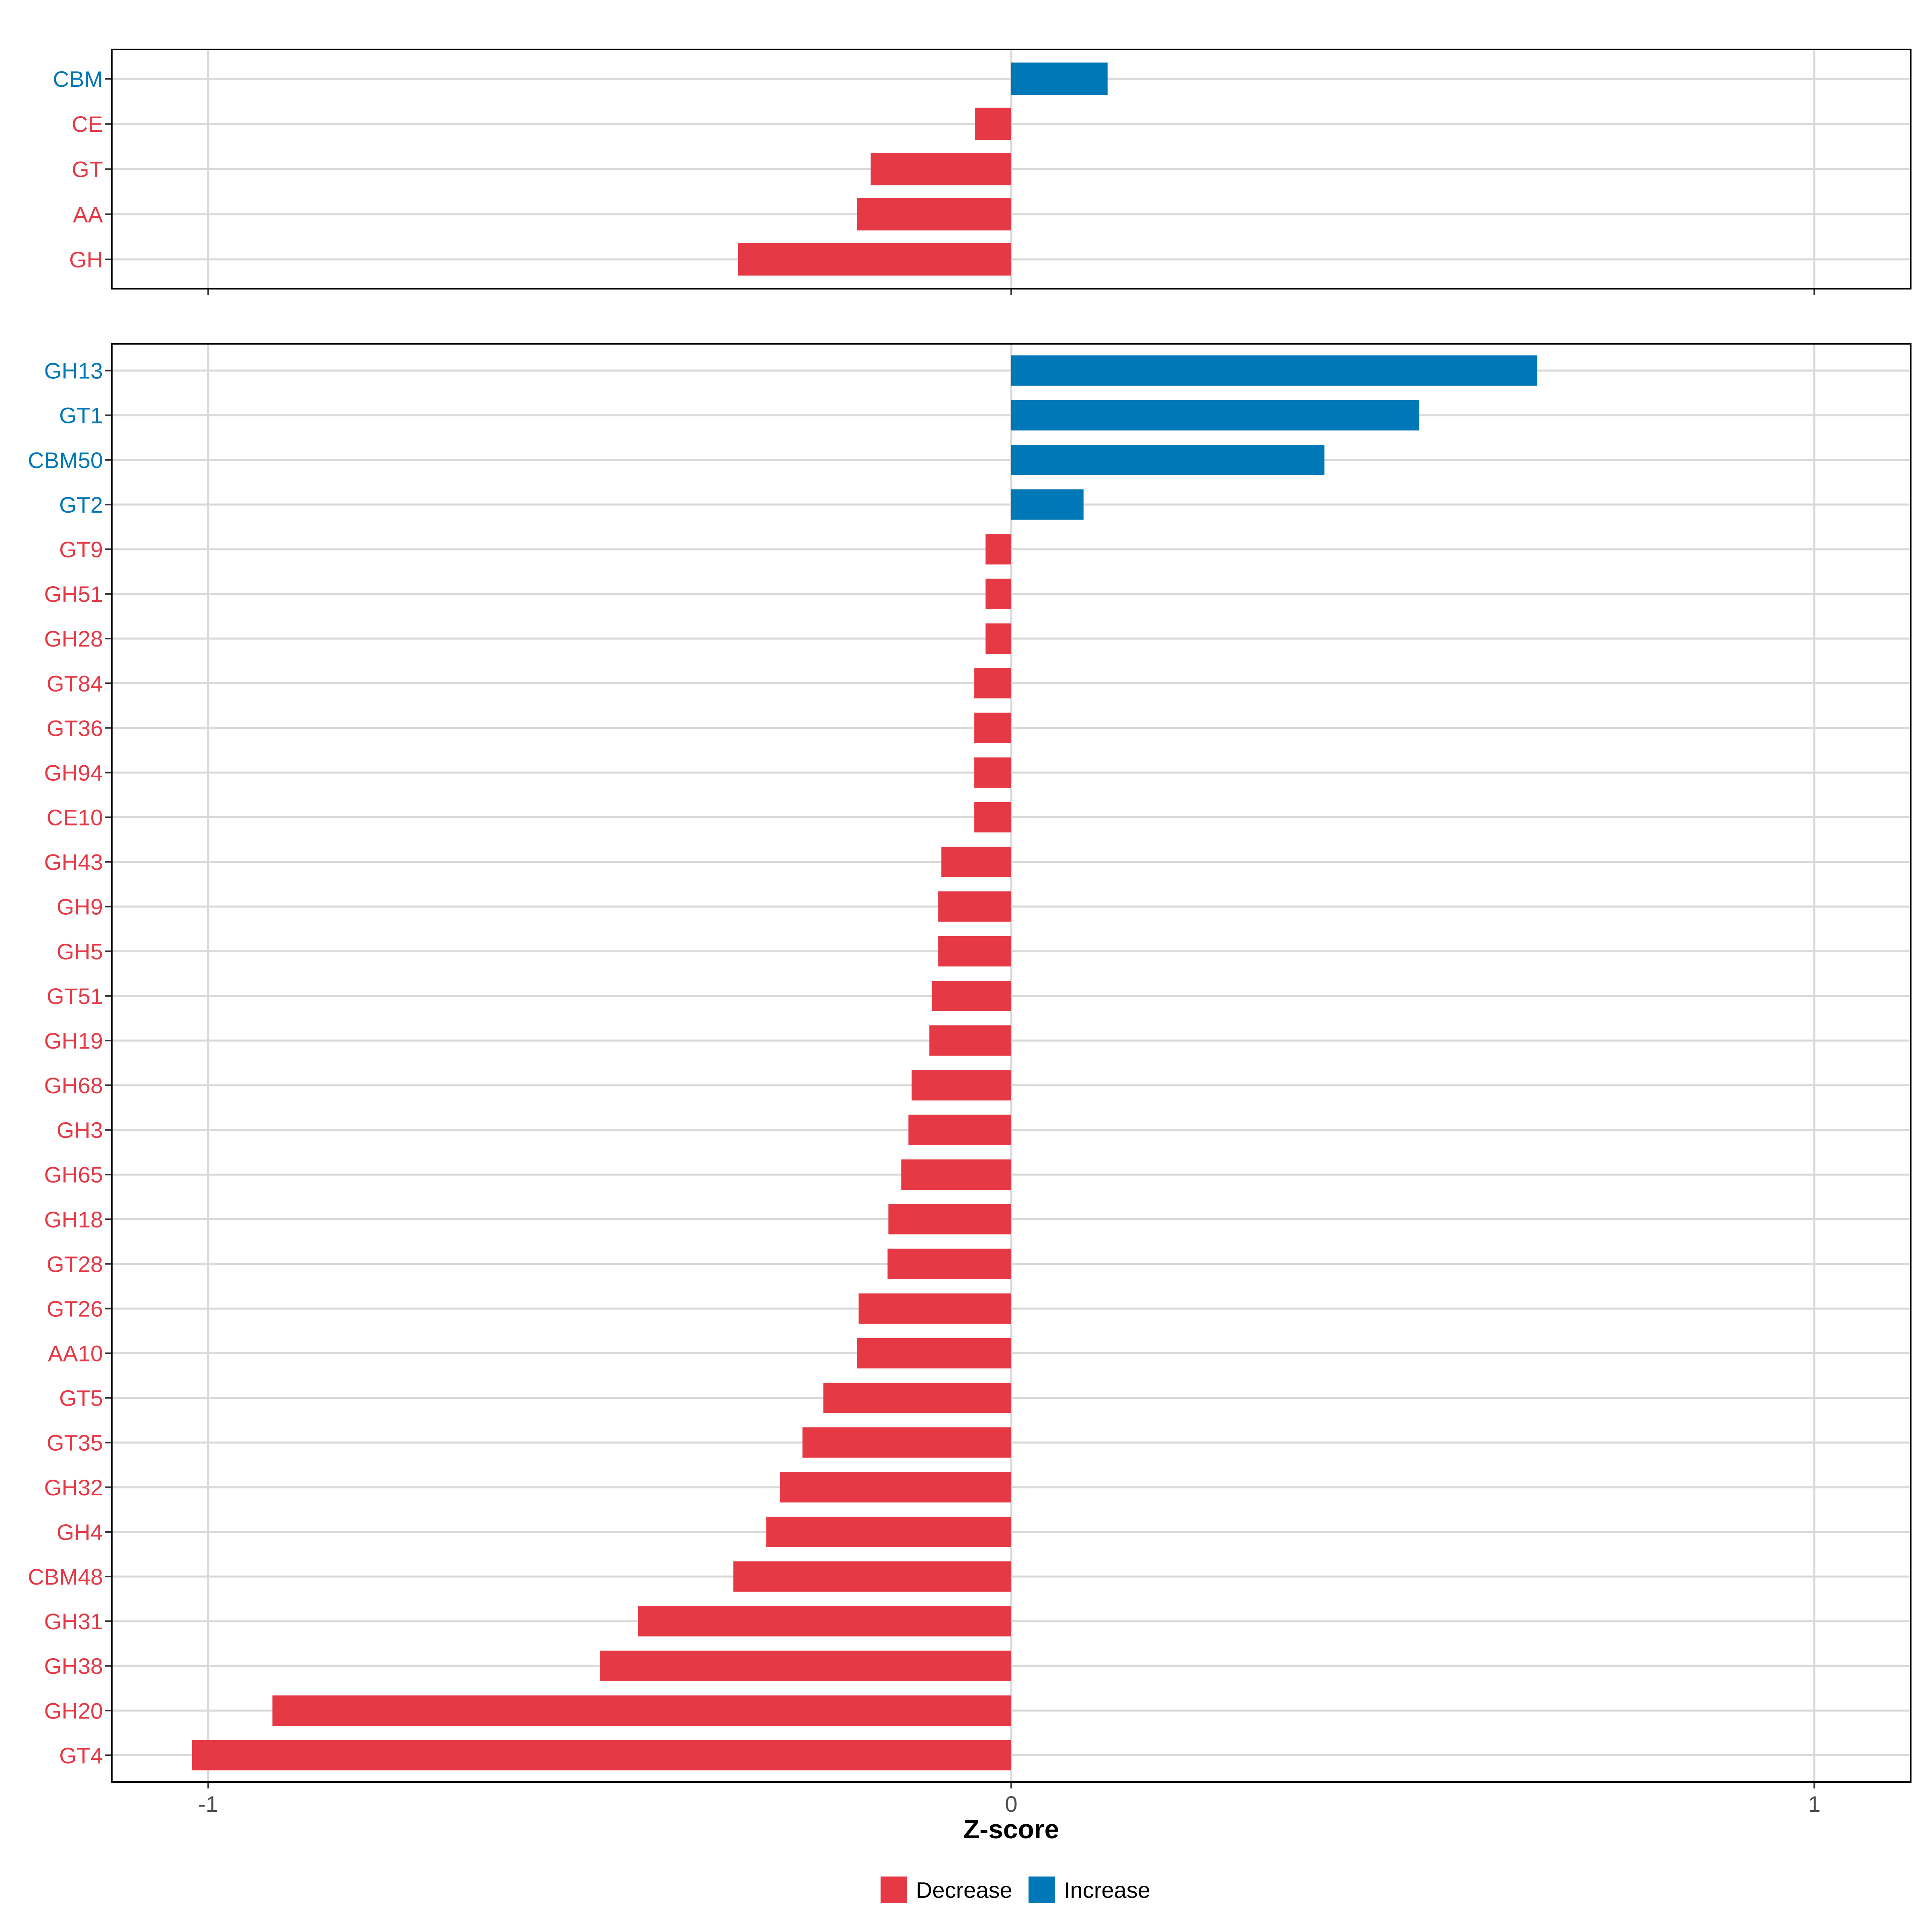 The width and height of the screenshot is (1930, 1932). Describe the element at coordinates (976, 861) in the screenshot. I see `bar-GH43` at that location.